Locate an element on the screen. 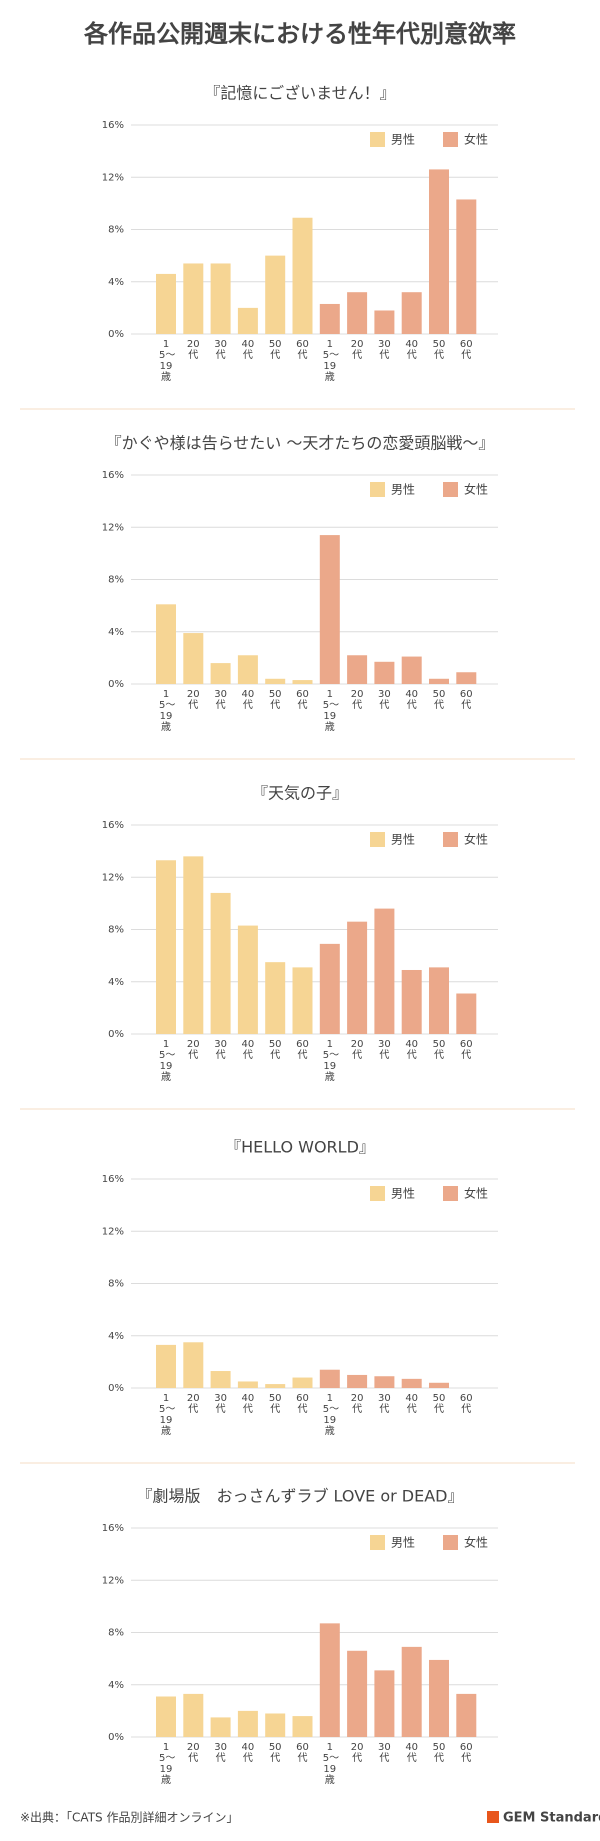 Image resolution: width=600 pixels, height=1841 pixels. page-title: 各作品公開週末における性年代別意欲率 is located at coordinates (299, 34).